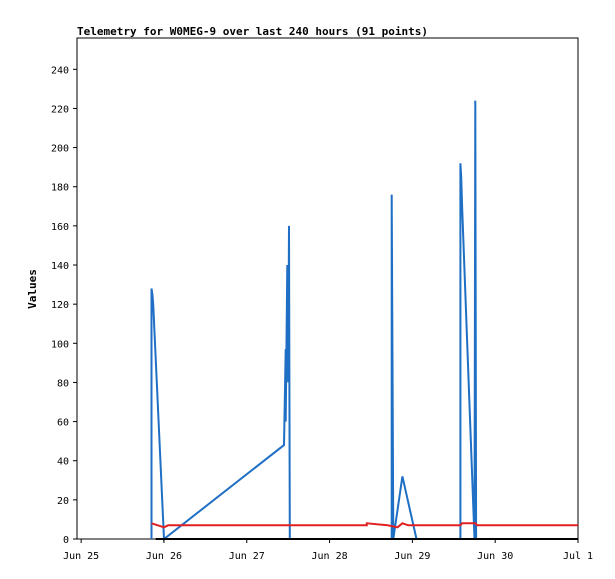 Image resolution: width=615 pixels, height=579 pixels. What do you see at coordinates (330, 556) in the screenshot?
I see `x-tick-label: Jun 28` at bounding box center [330, 556].